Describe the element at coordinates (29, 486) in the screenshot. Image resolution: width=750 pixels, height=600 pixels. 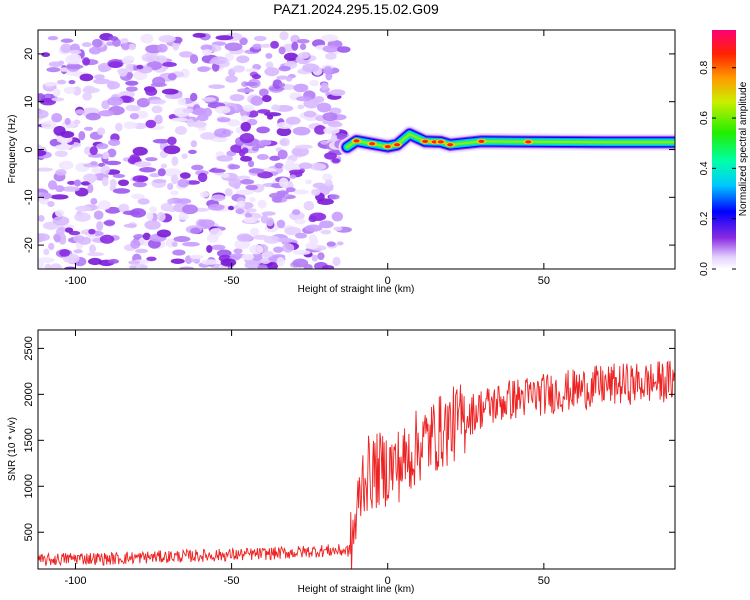
I see `snr-y-tick-label: 1000` at that location.